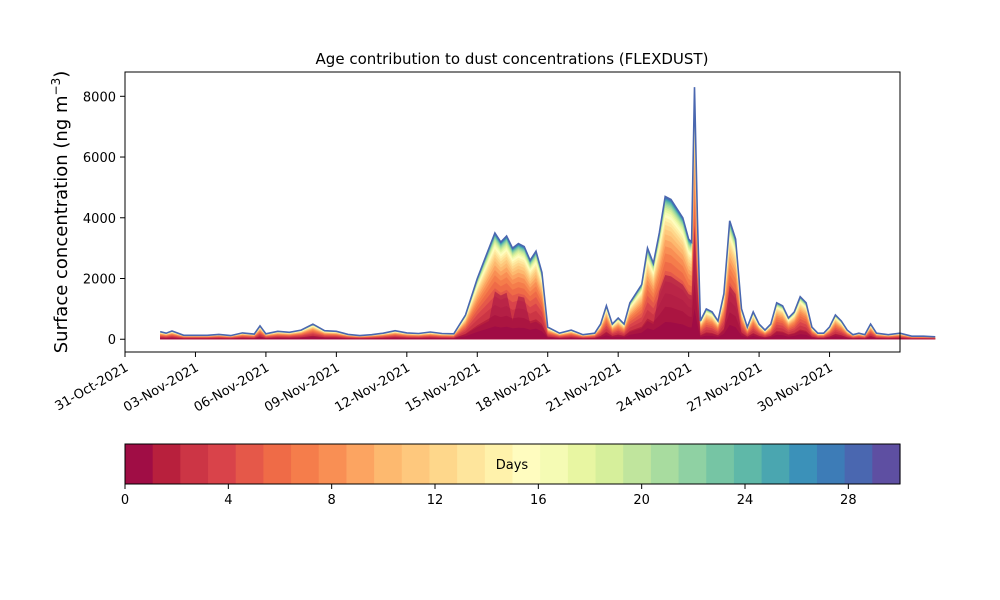  Describe the element at coordinates (232, 387) in the screenshot. I see `x-tick-label-2: 06-Nov-2021` at that location.